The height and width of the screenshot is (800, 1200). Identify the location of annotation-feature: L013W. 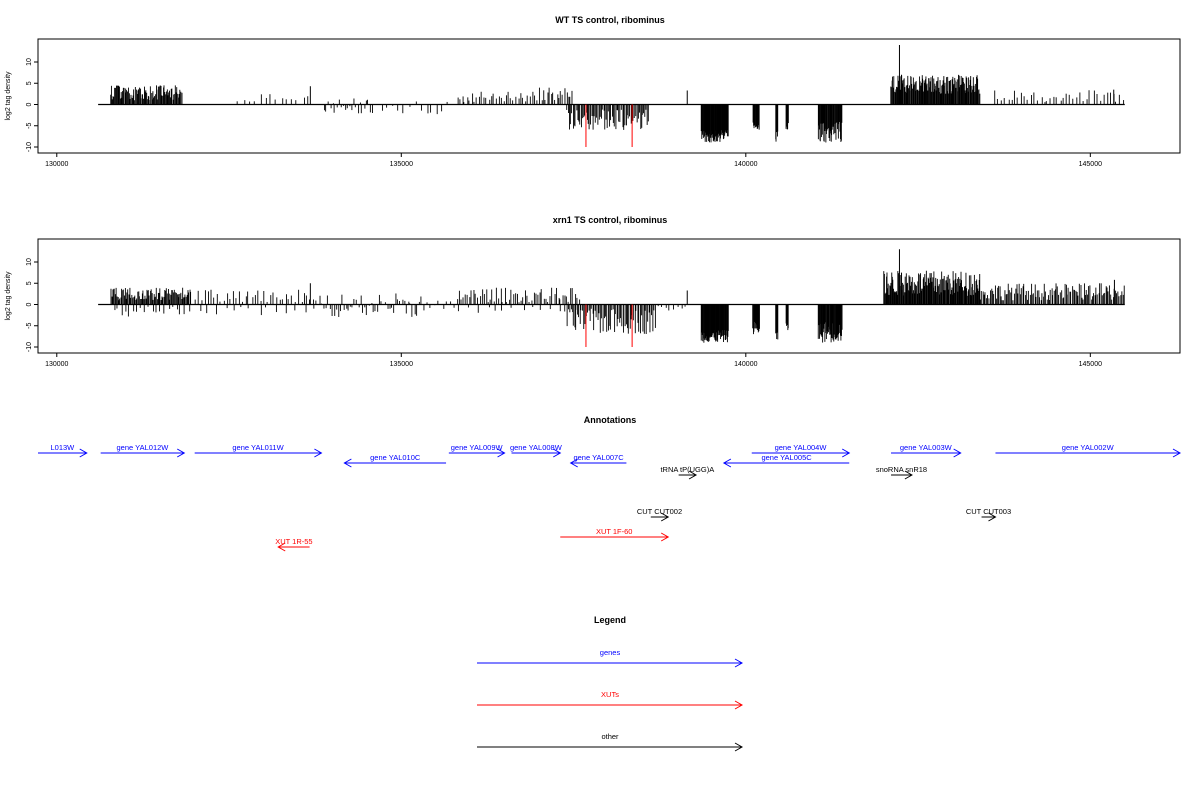
(63, 450).